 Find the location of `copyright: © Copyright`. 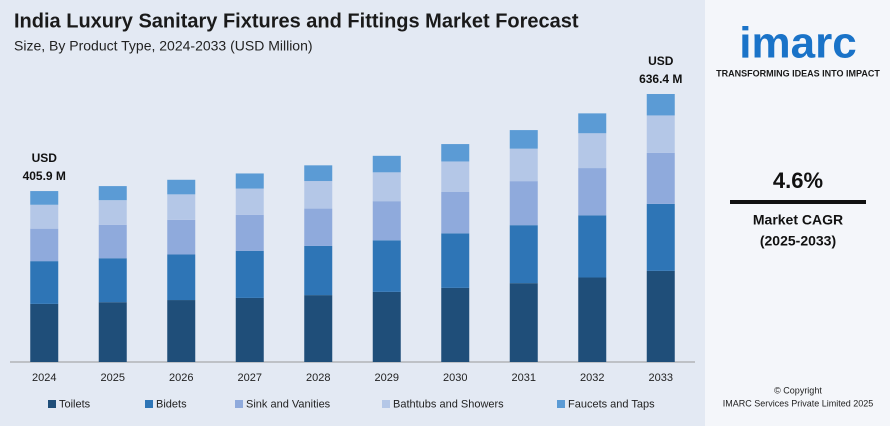

copyright: © Copyright is located at coordinates (798, 390).